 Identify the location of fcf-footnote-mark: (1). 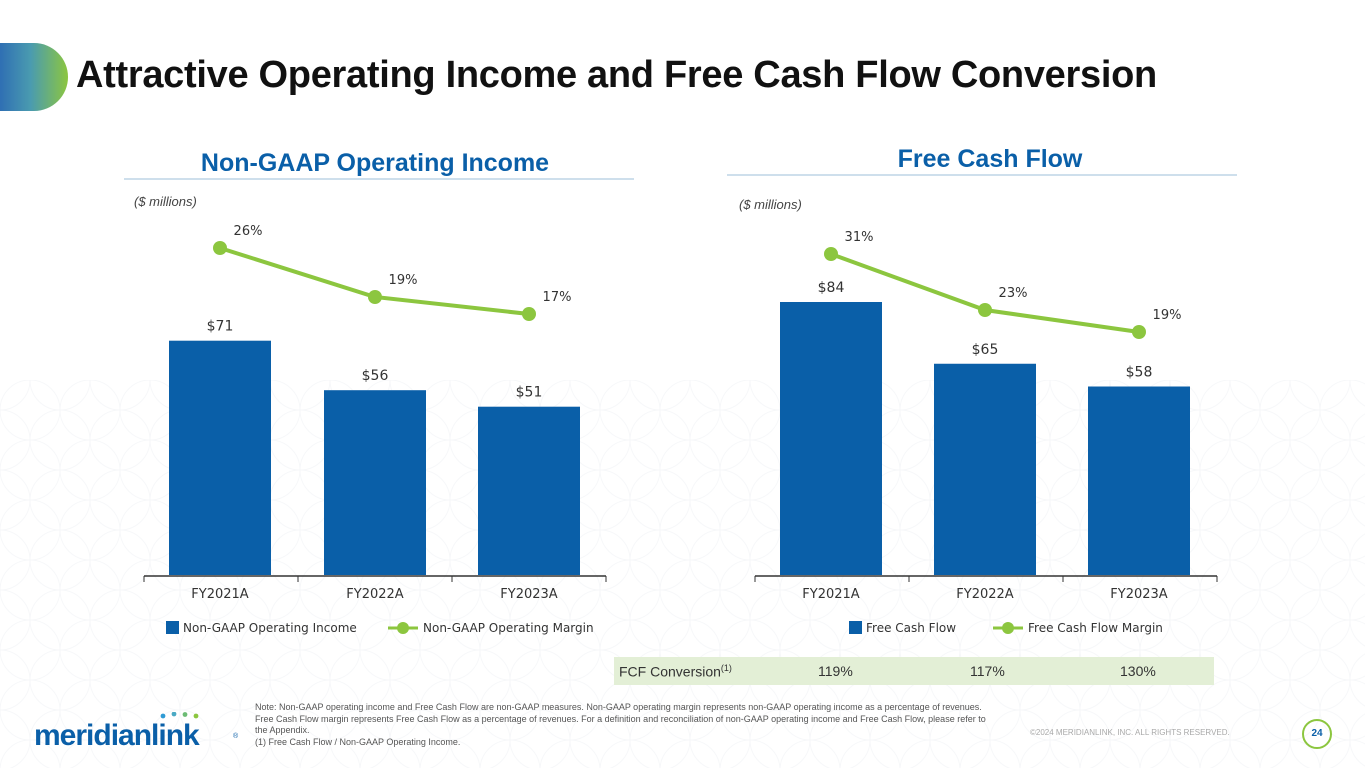
(726, 668).